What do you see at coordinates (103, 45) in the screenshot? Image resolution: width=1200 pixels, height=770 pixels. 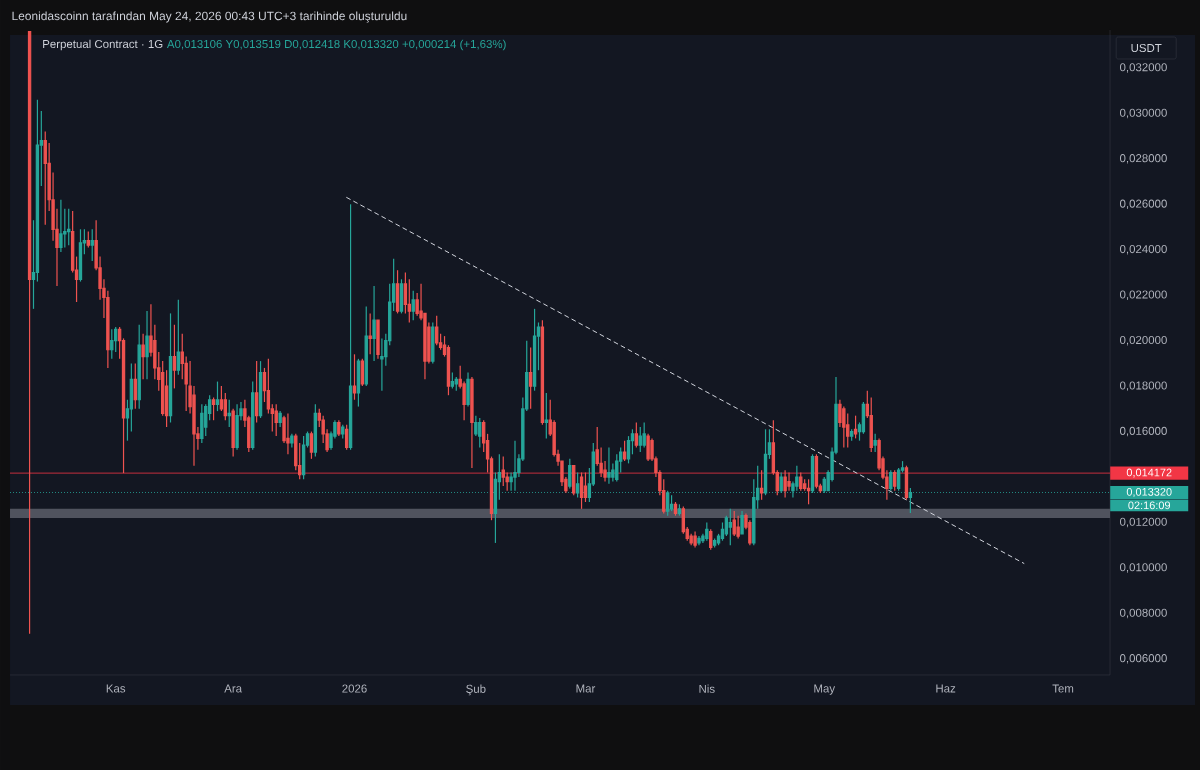 I see `text: Perpetual Contract · 1G` at bounding box center [103, 45].